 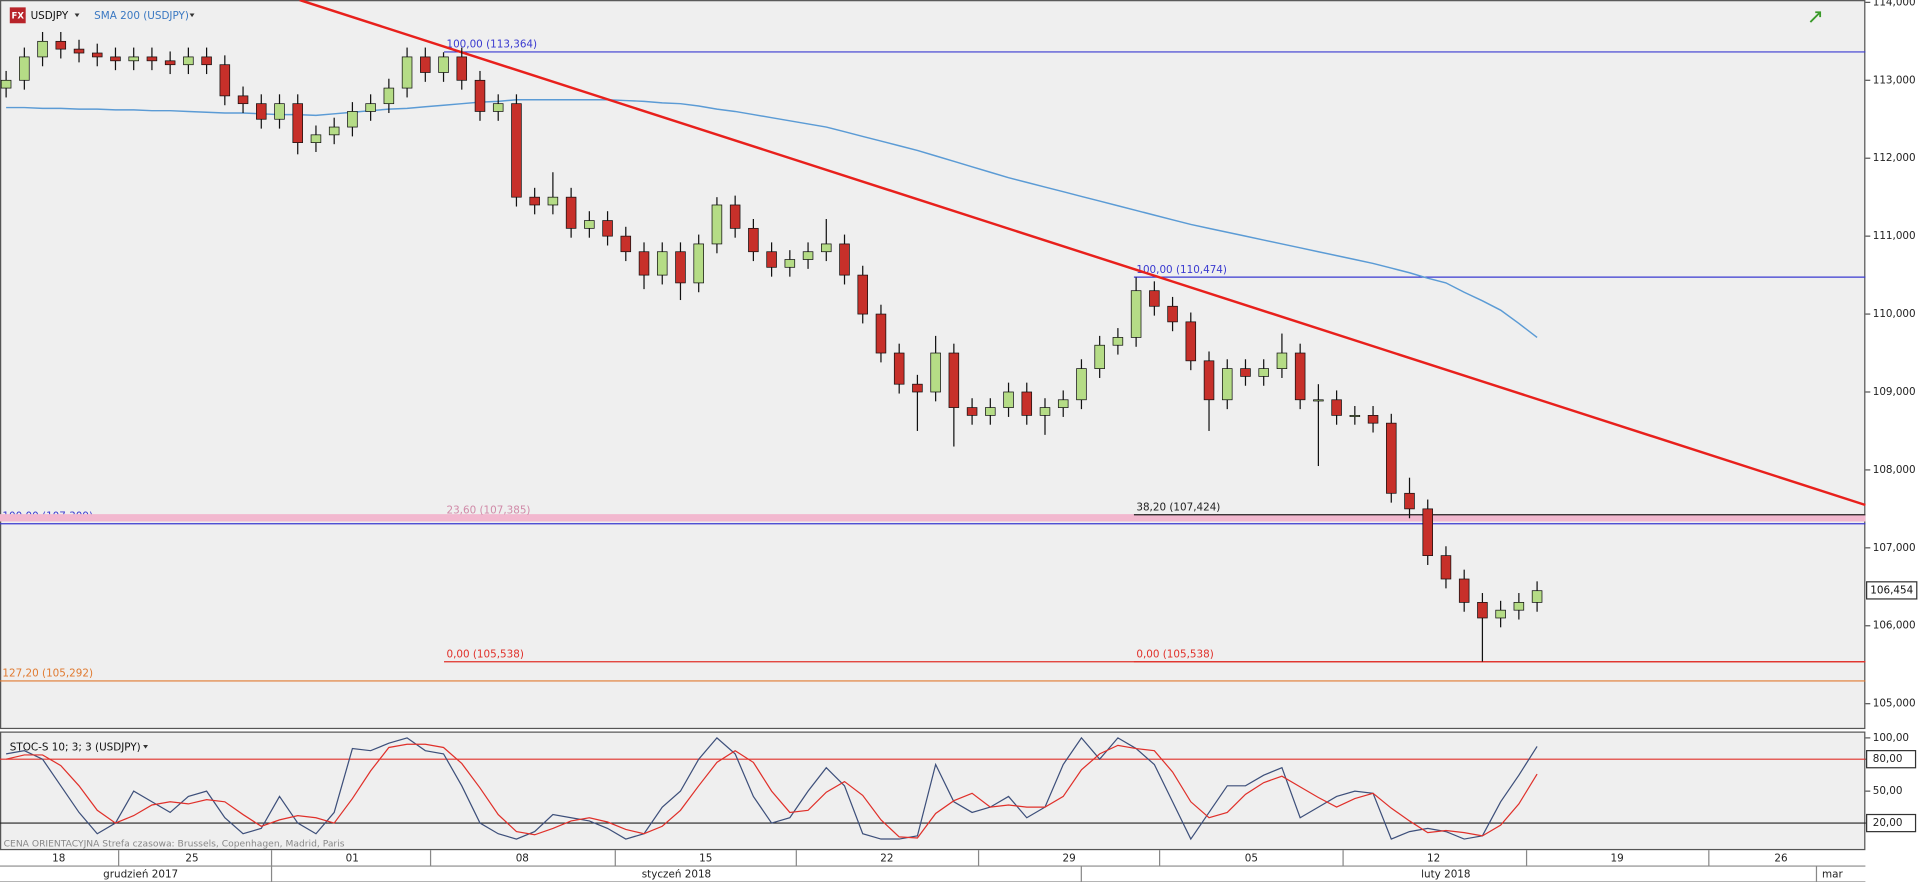 What do you see at coordinates (1888, 791) in the screenshot?
I see `y-tick-label: 50,00` at bounding box center [1888, 791].